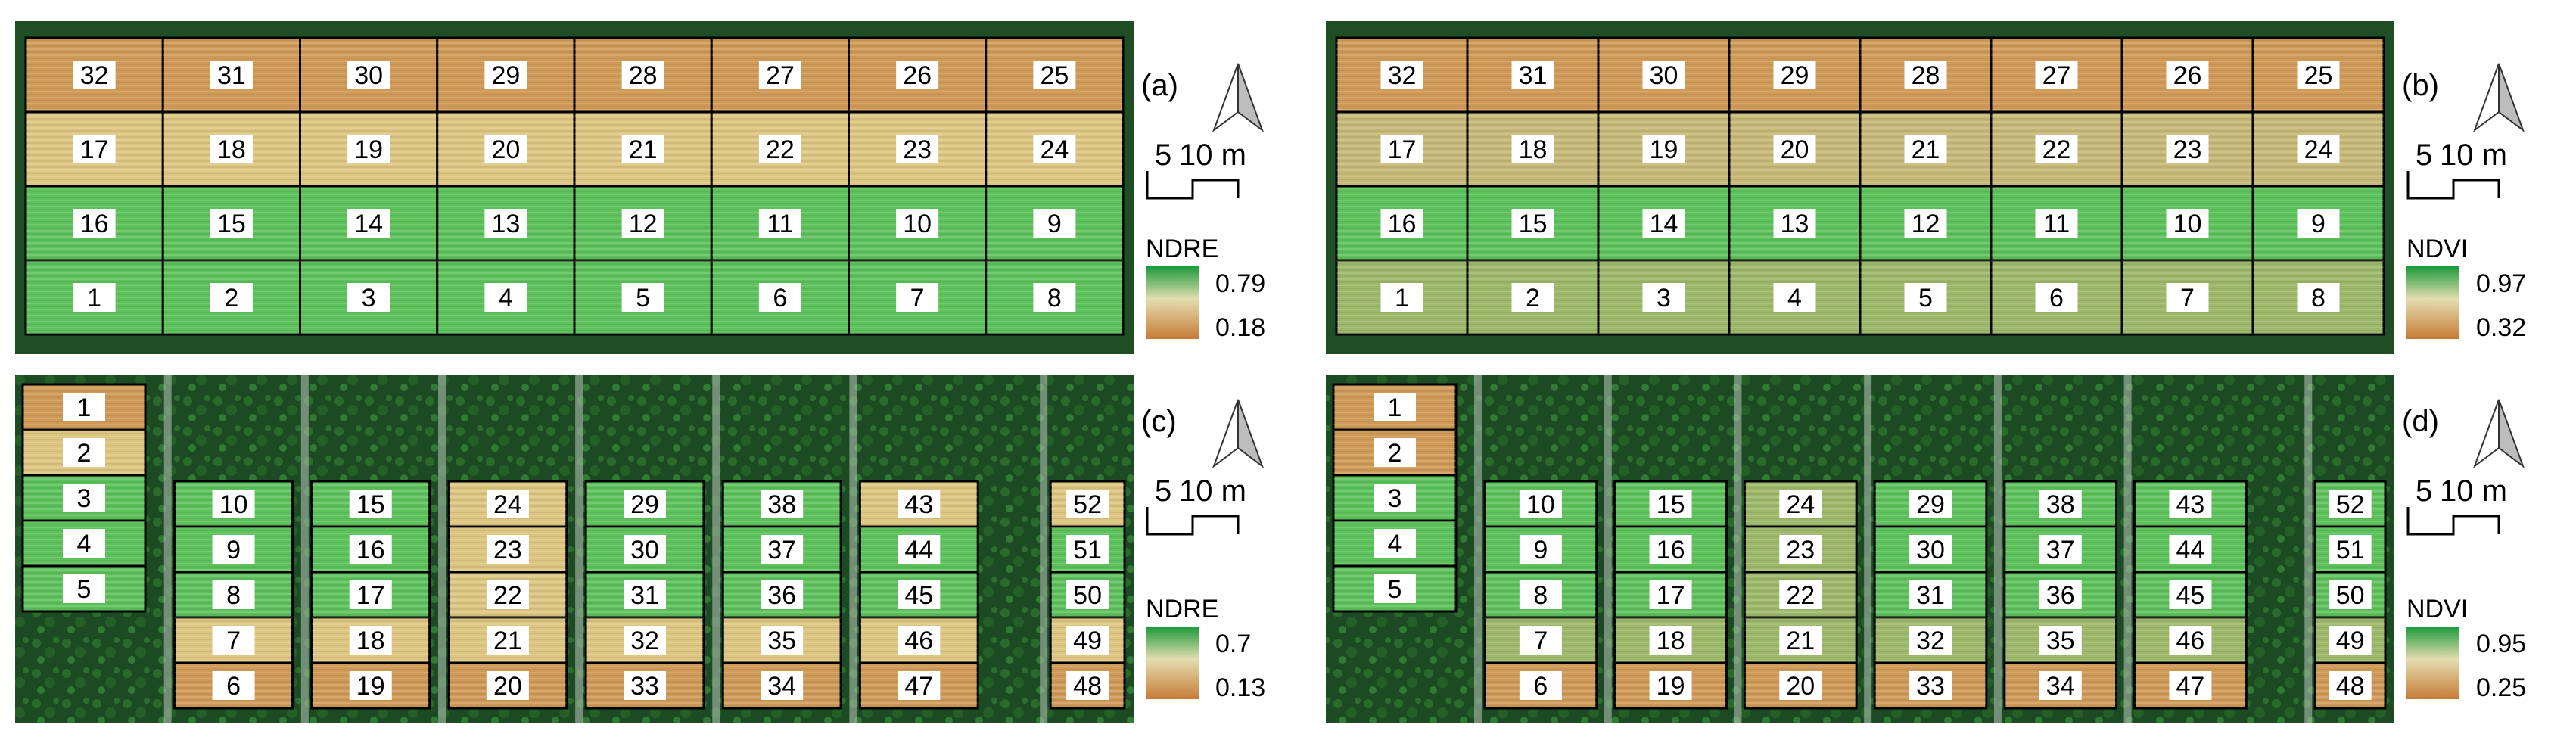 The width and height of the screenshot is (2576, 737). I want to click on plot-cell: 5, so click(1926, 297).